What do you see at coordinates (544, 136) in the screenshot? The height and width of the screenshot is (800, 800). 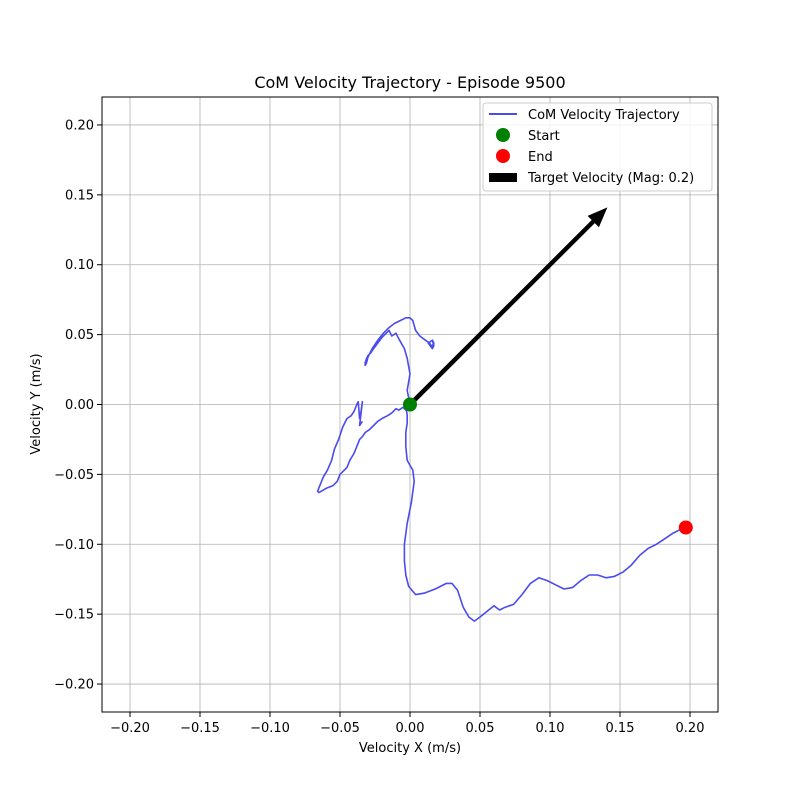 I see `legend-label-start: Start` at bounding box center [544, 136].